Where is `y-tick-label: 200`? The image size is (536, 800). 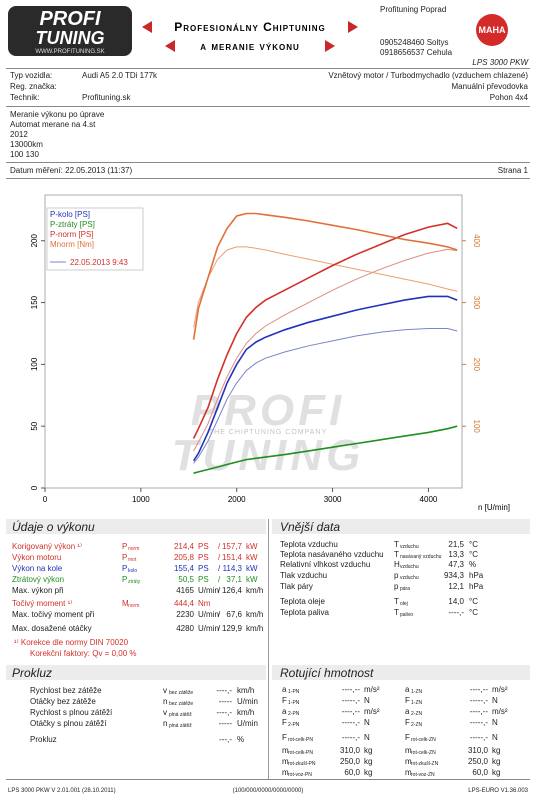
y-tick-label: 200 is located at coordinates (34, 241).